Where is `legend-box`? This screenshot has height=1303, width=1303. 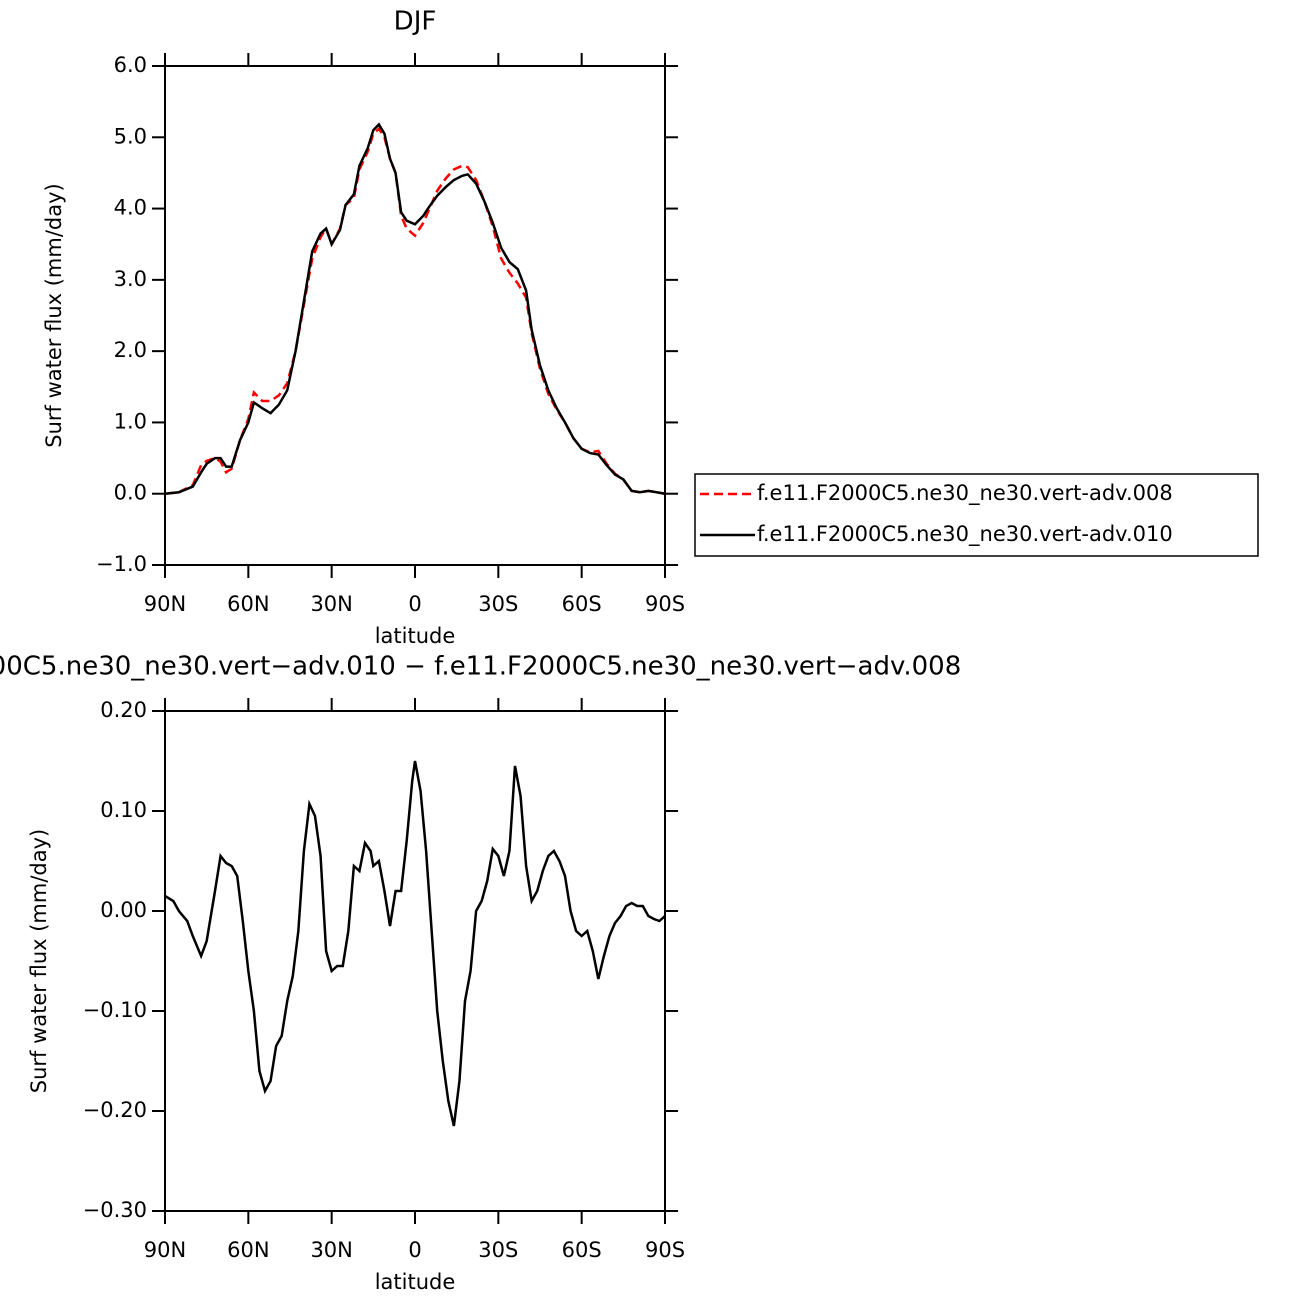 legend-box is located at coordinates (976, 515).